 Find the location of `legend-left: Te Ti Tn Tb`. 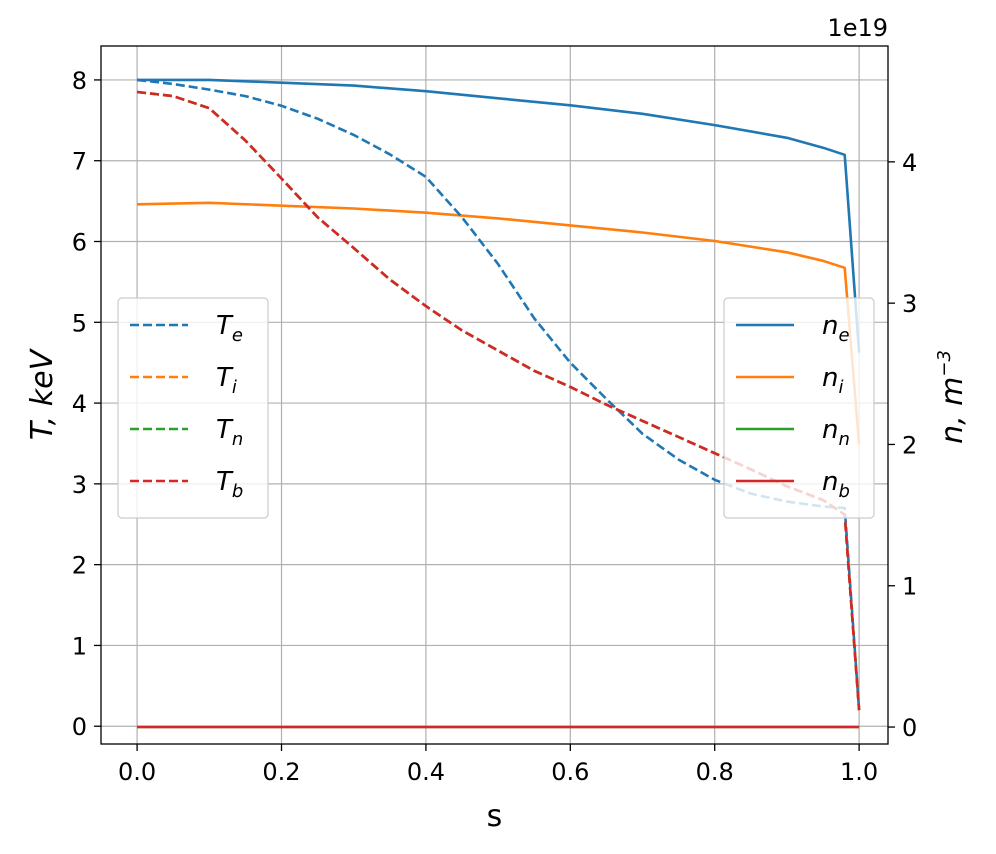

legend-left: Te Ti Tn Tb is located at coordinates (193, 408).